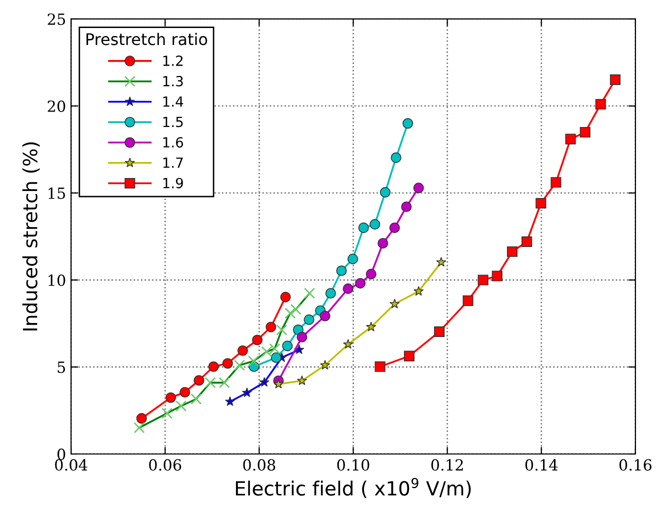 The width and height of the screenshot is (664, 513). I want to click on x-tick-label: 0.14, so click(541, 465).